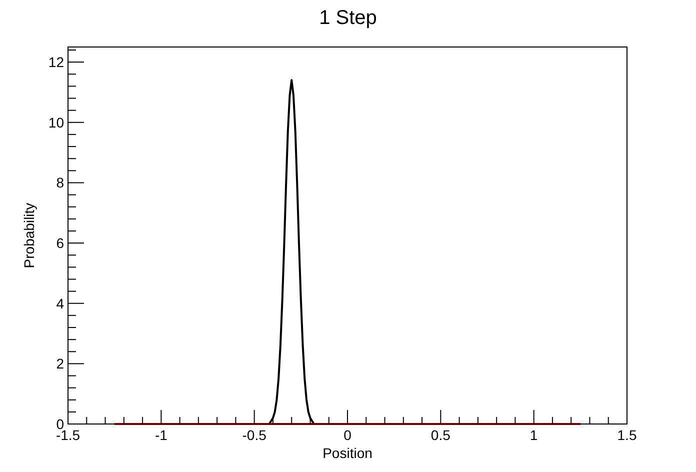 The width and height of the screenshot is (696, 472). What do you see at coordinates (627, 435) in the screenshot?
I see `x-tick-label: 1.5` at bounding box center [627, 435].